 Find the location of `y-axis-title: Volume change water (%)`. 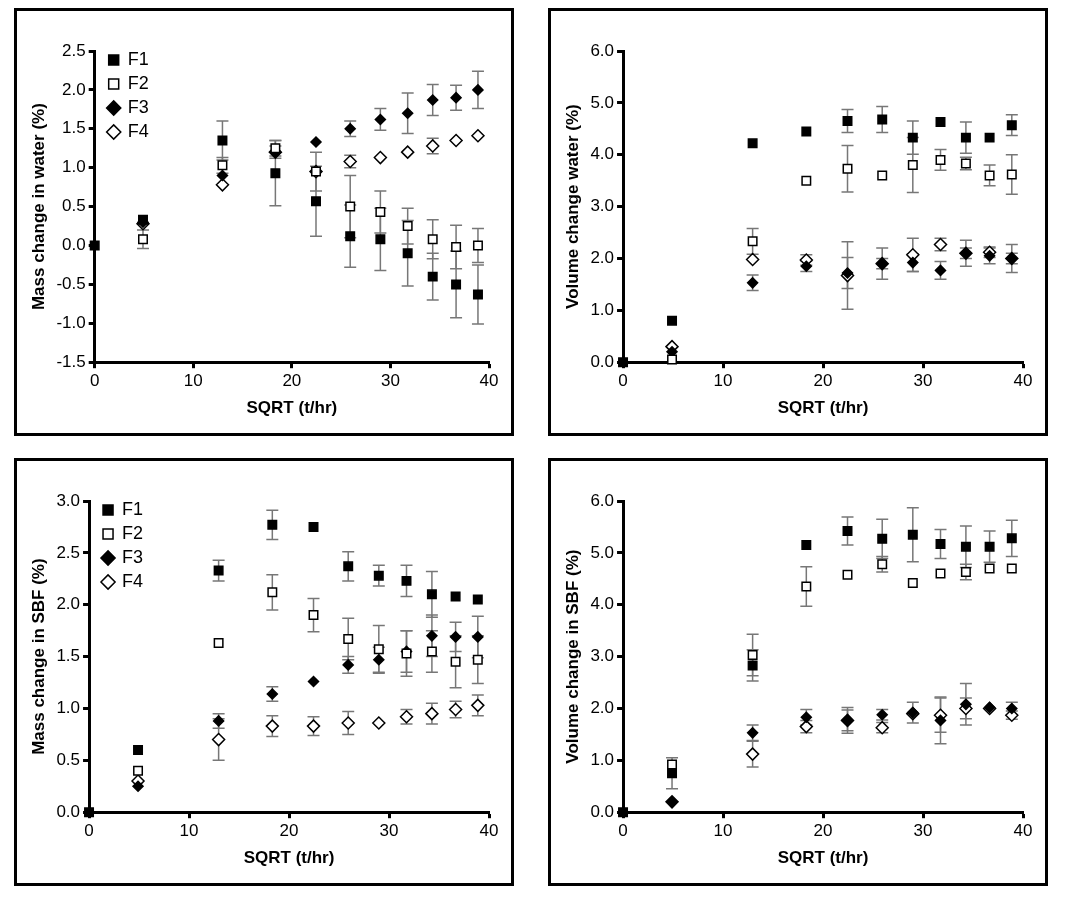

y-axis-title: Volume change water (%) is located at coordinates (572, 206).